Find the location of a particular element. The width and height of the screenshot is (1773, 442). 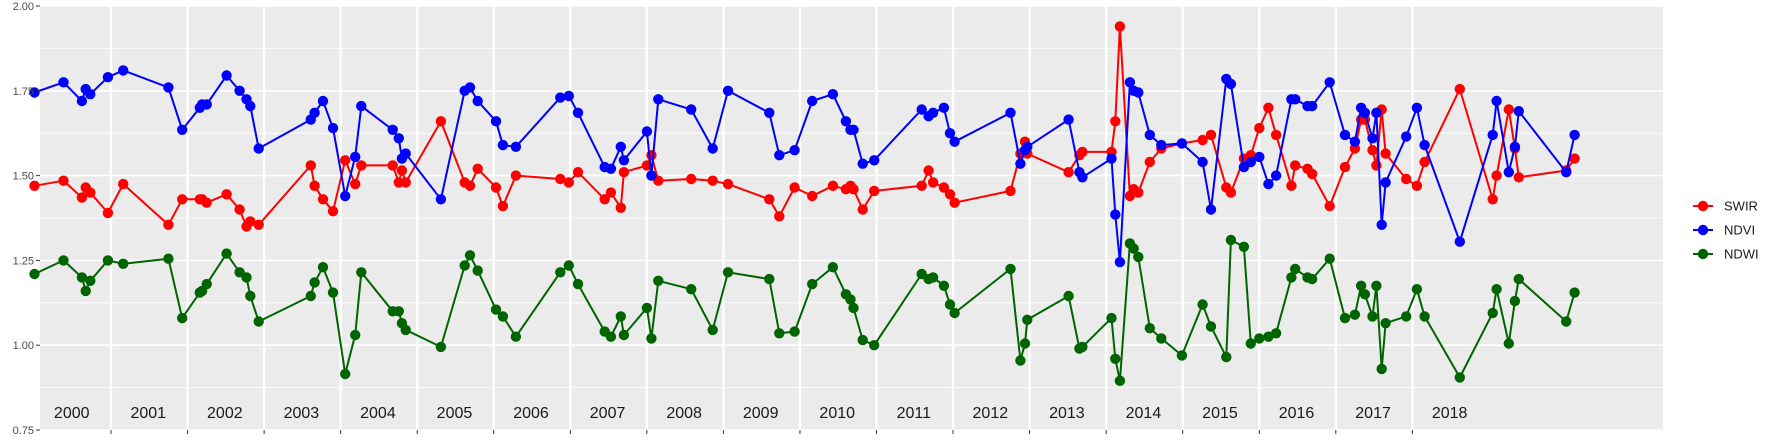

year-label: 2006 is located at coordinates (531, 413).